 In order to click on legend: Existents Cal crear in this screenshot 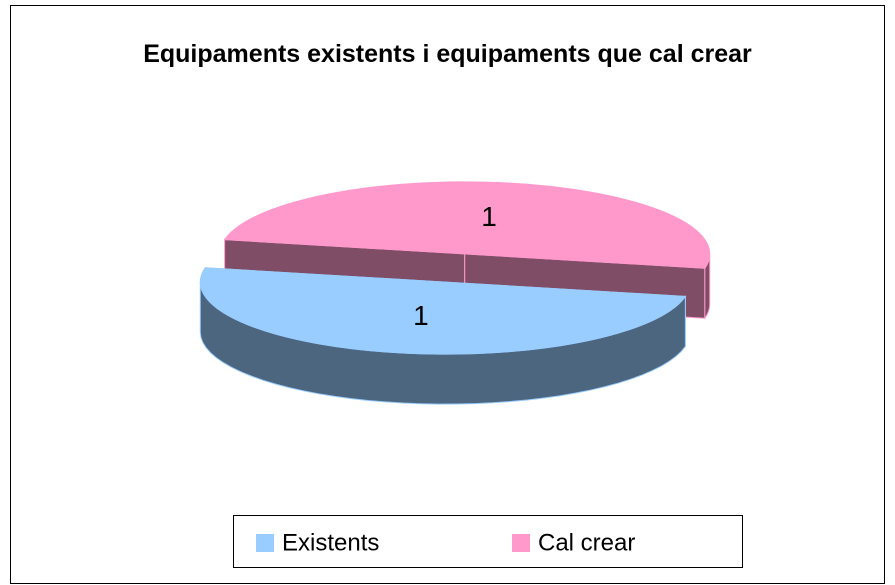, I will do `click(488, 541)`.